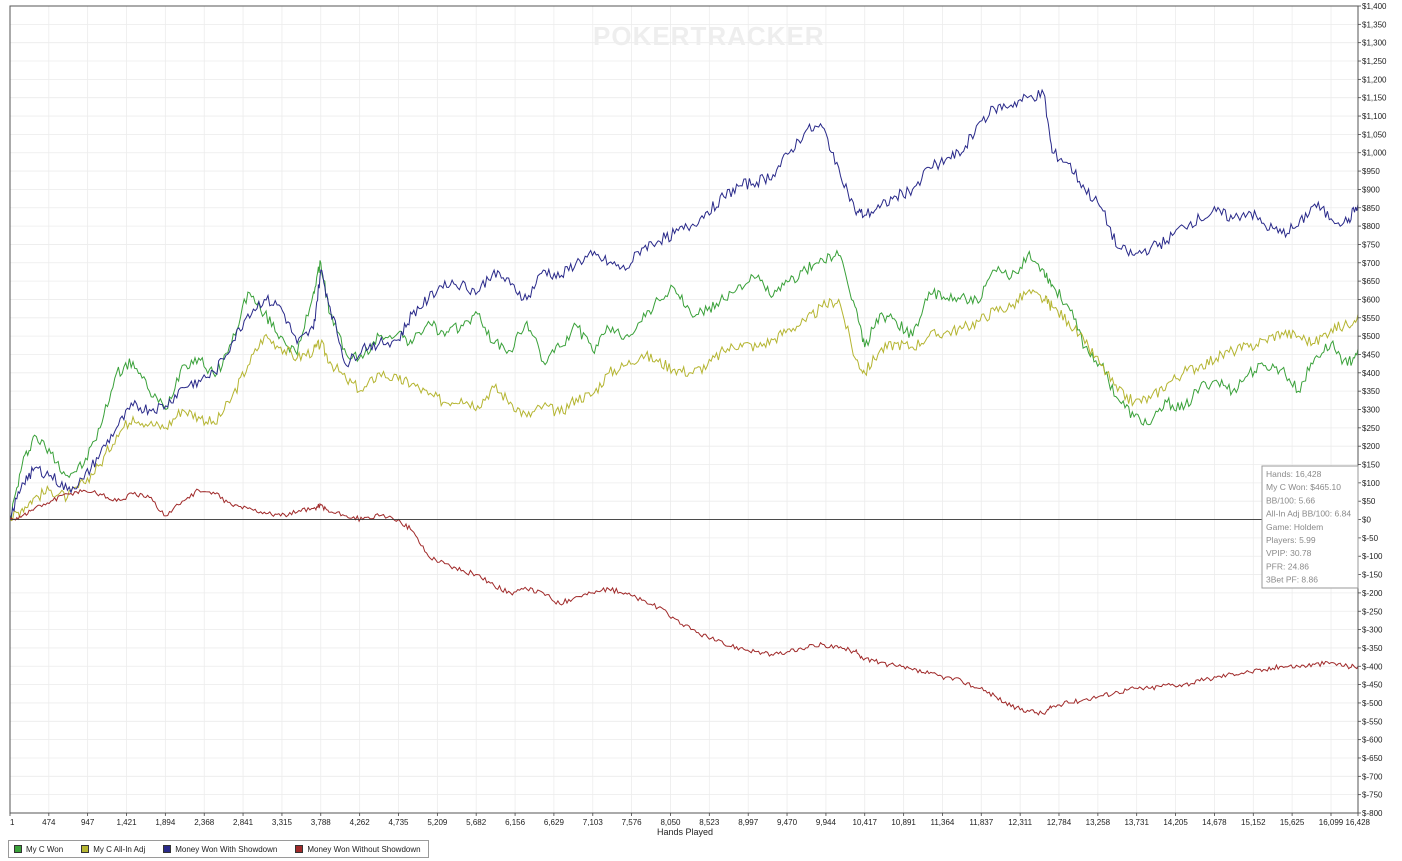 The image size is (1402, 861). I want to click on x-tick-label: 13,258, so click(1098, 822).